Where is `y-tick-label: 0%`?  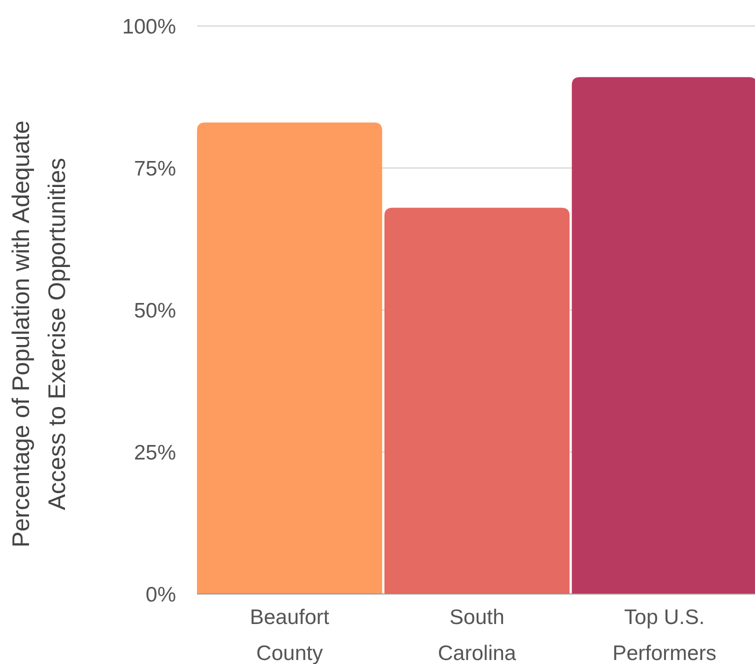
y-tick-label: 0% is located at coordinates (161, 594).